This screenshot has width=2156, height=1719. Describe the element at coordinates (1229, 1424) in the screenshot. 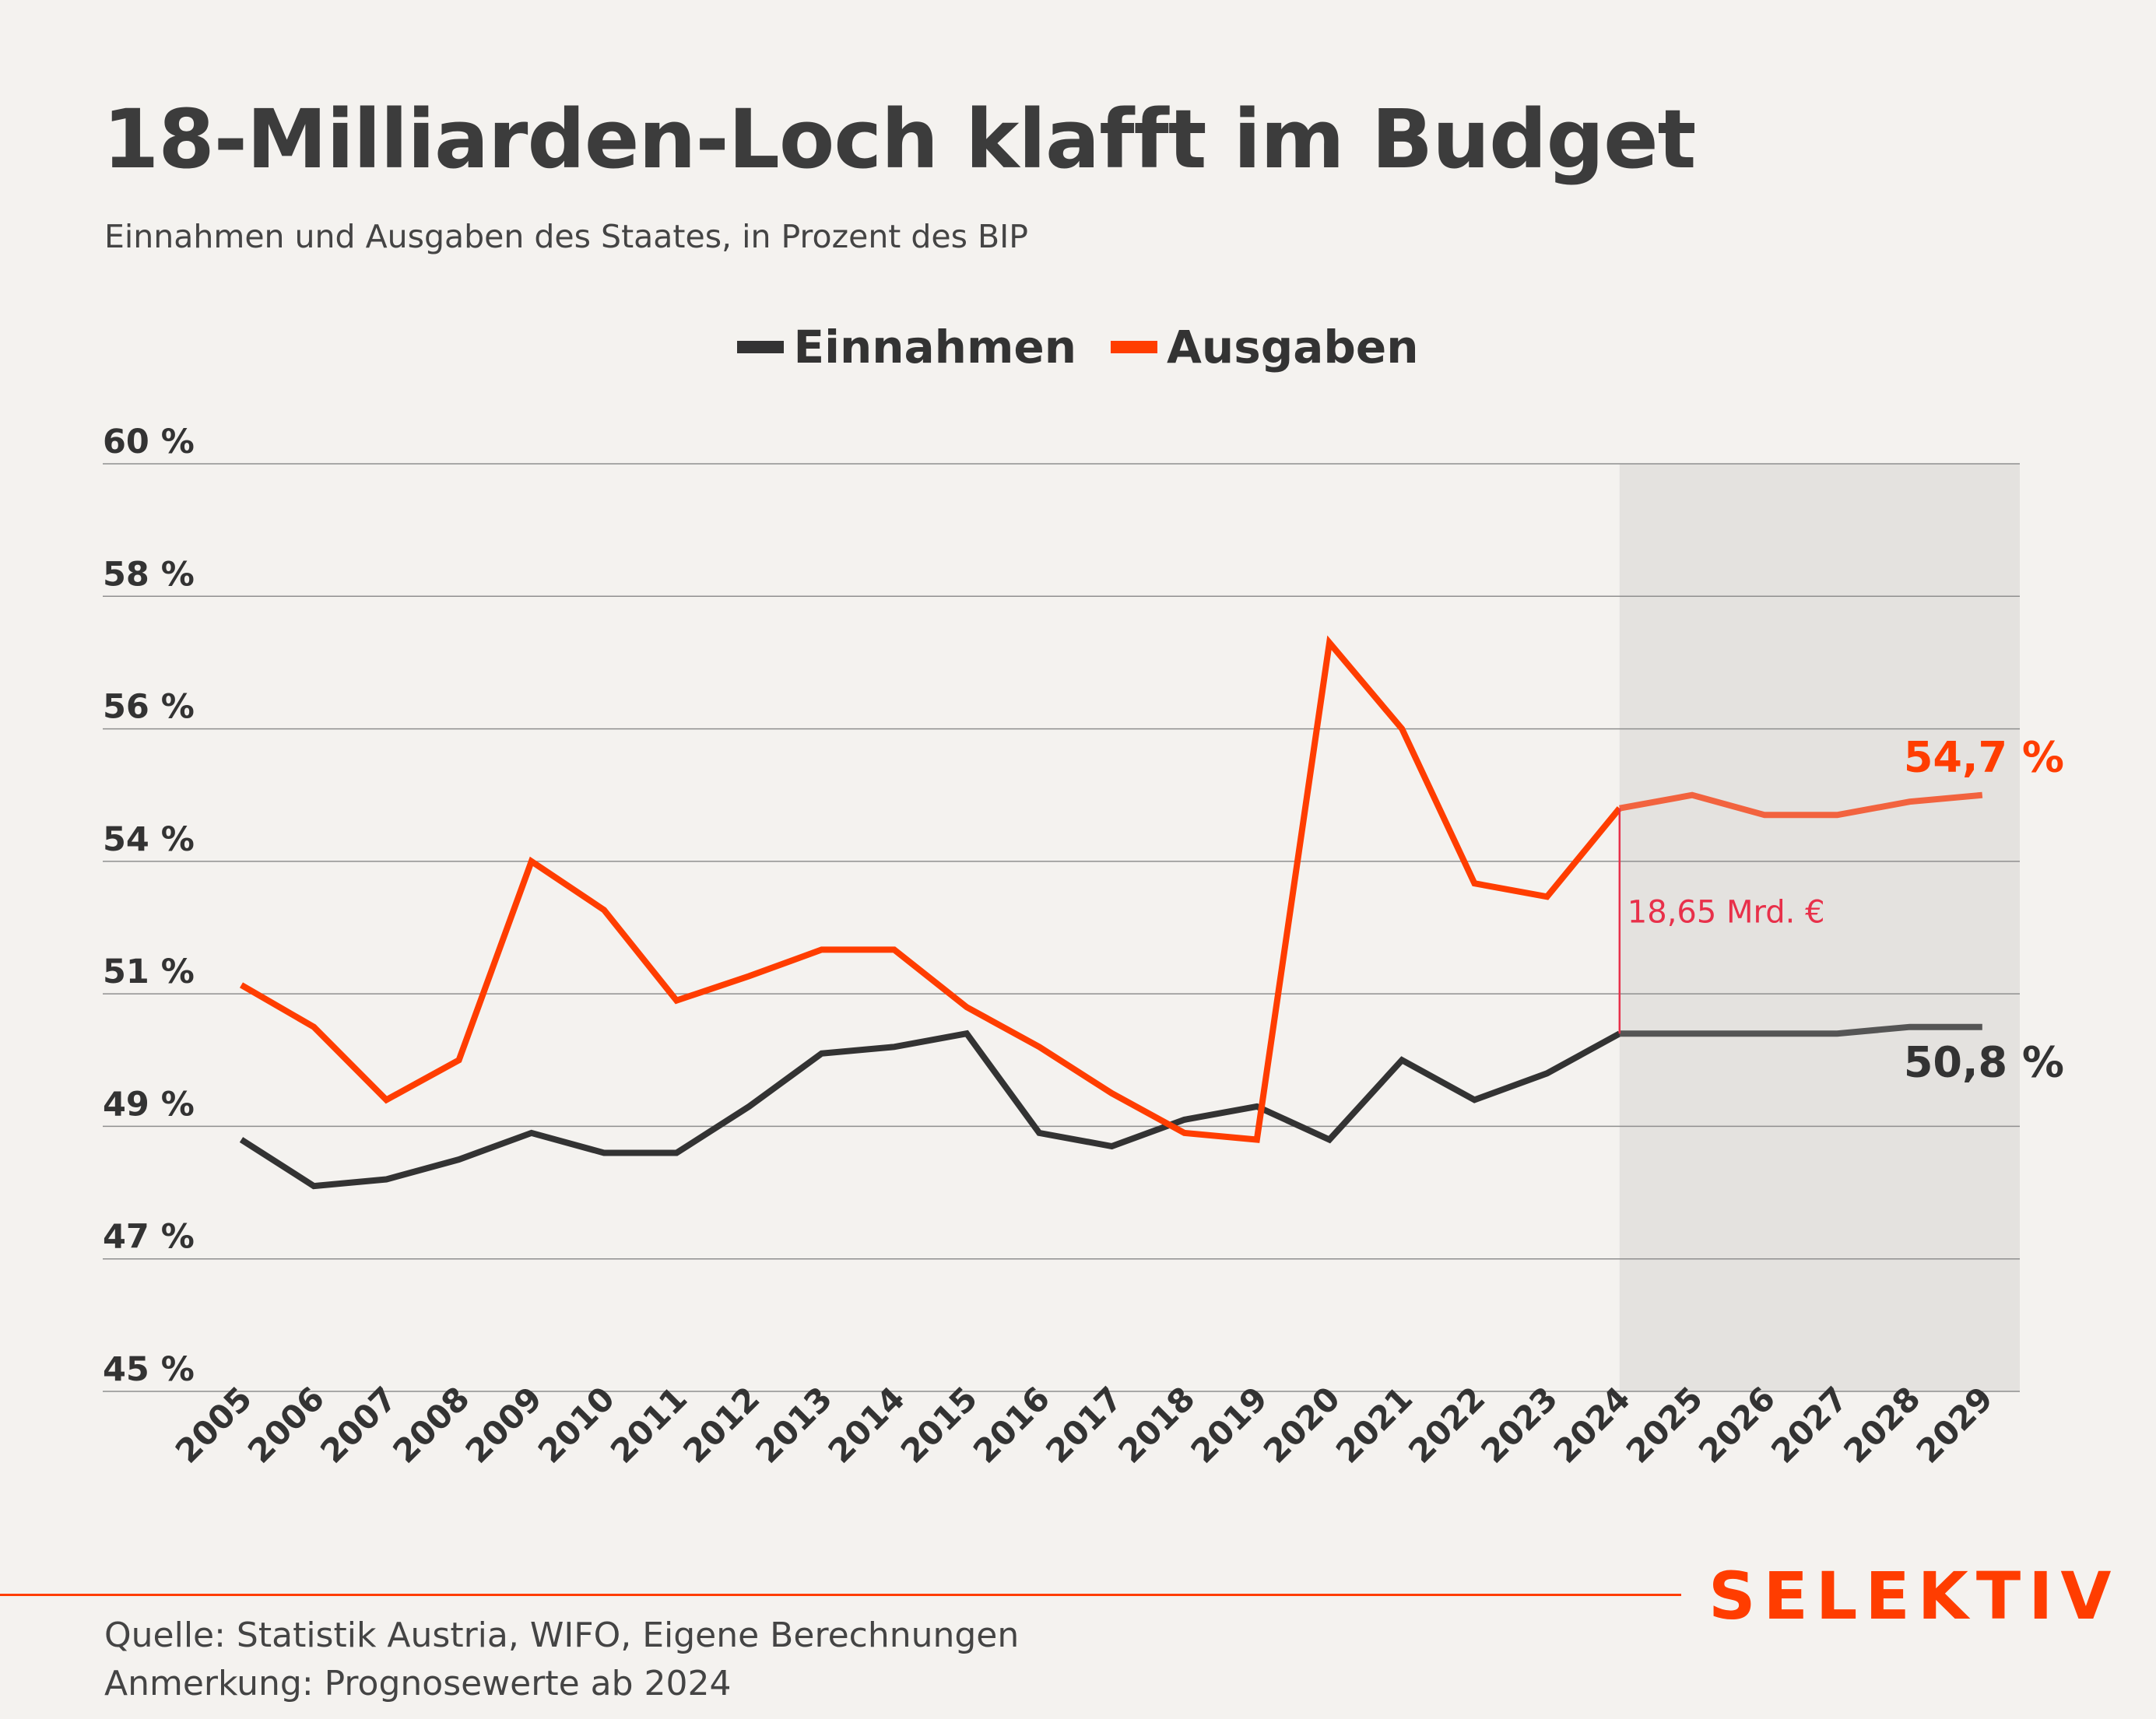

I see `x-tick-label: 2019` at that location.